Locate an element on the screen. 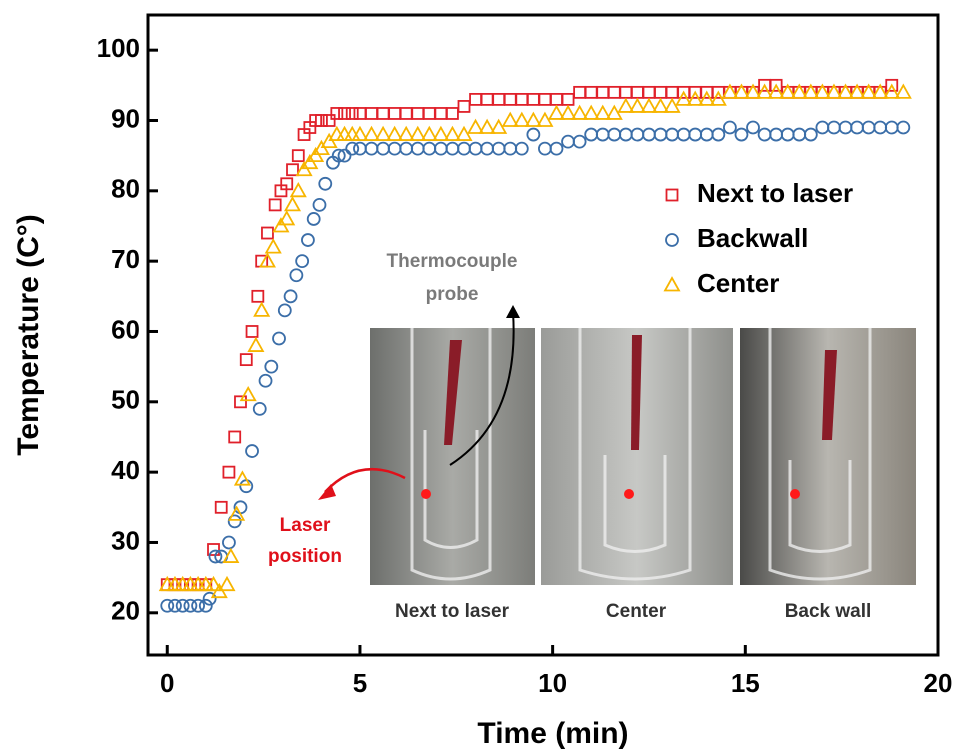 This screenshot has height=755, width=958. y-tick-label: 40 is located at coordinates (125, 470).